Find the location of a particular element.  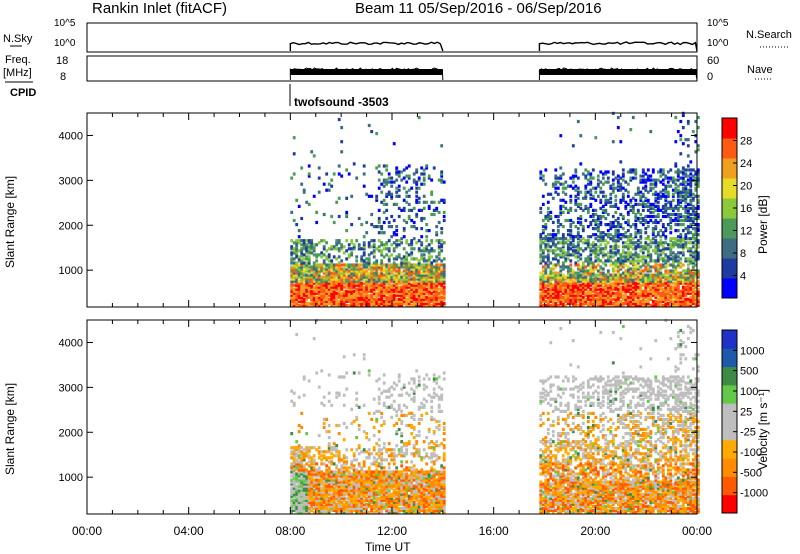

nsearch-tick-bottom: 10^0 is located at coordinates (718, 43).